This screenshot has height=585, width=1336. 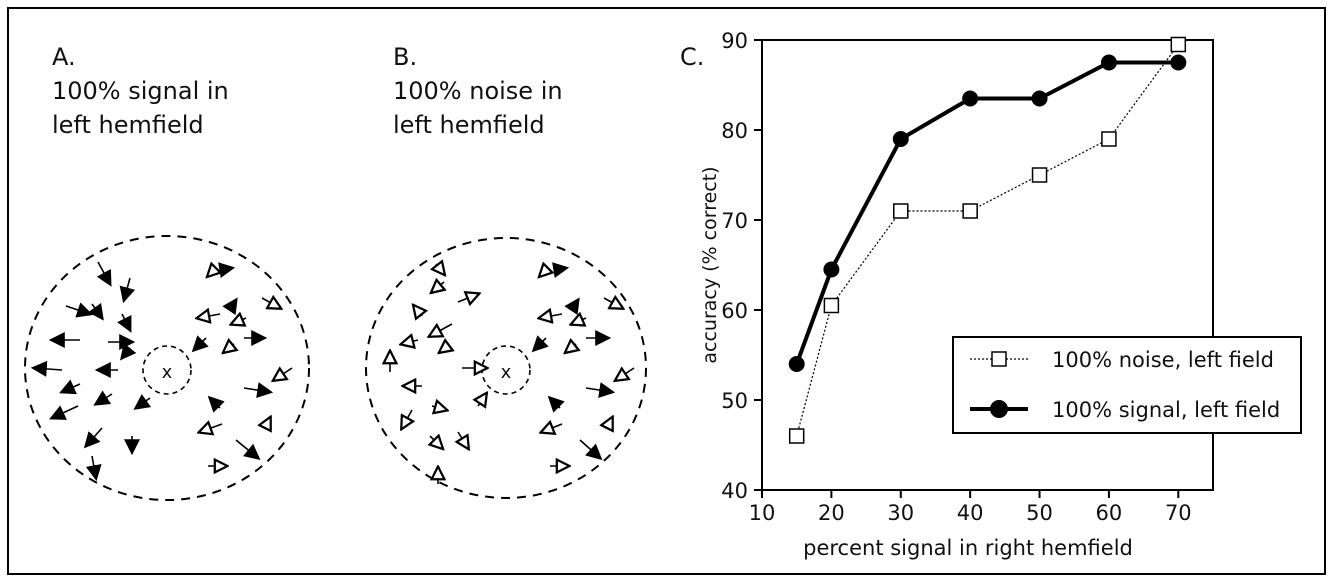 I want to click on panel-b-text: B. 100% noise in left hemfield, so click(x=478, y=91).